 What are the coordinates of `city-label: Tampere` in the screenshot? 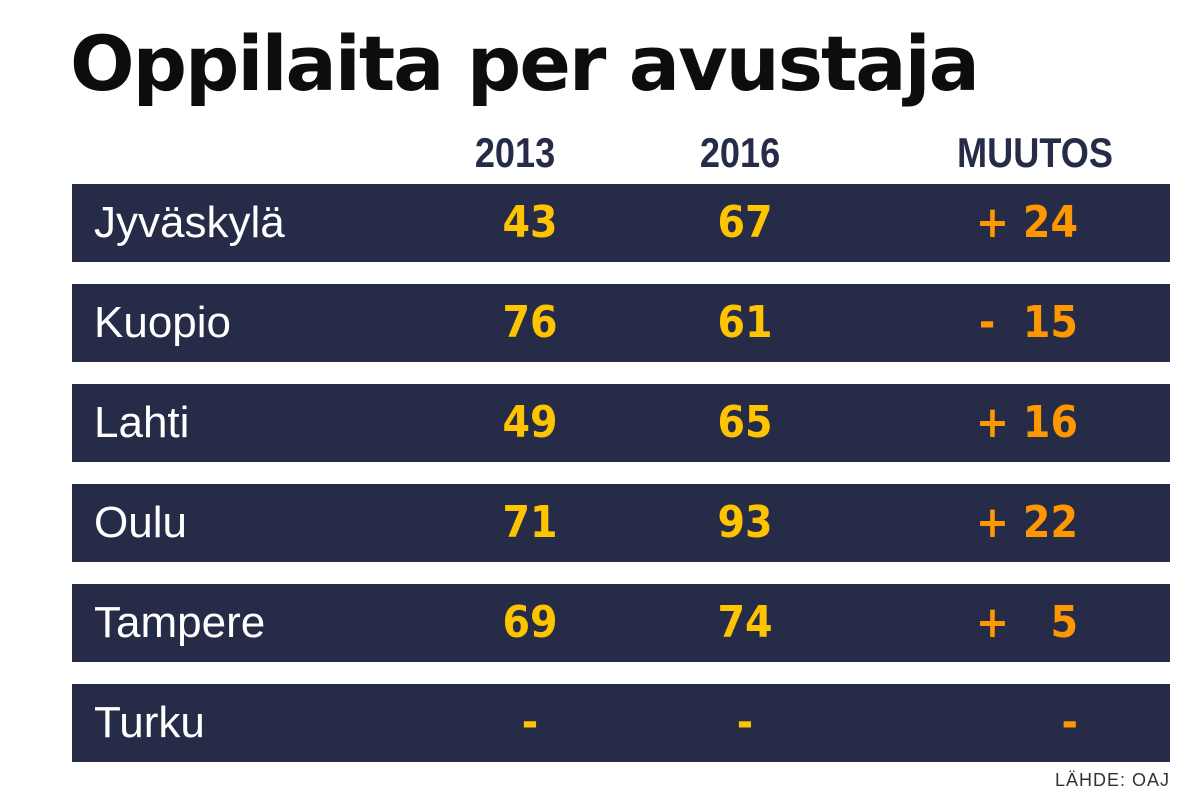 It's located at (180, 622).